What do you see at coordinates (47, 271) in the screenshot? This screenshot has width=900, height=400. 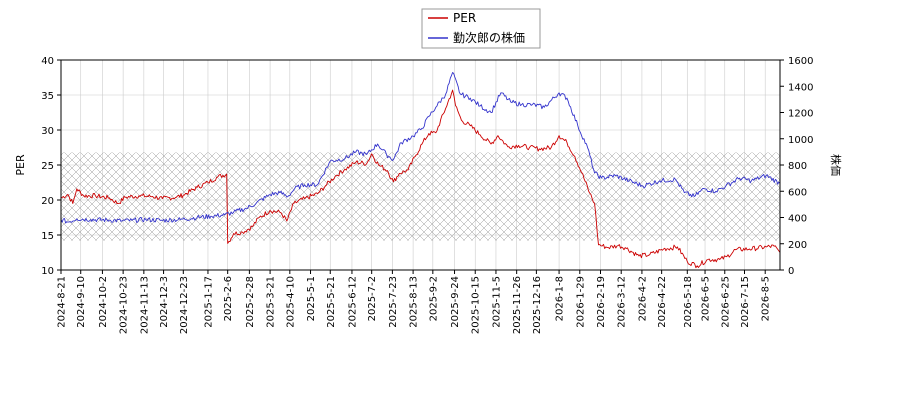 I see `left-tick-label: 10` at bounding box center [47, 271].